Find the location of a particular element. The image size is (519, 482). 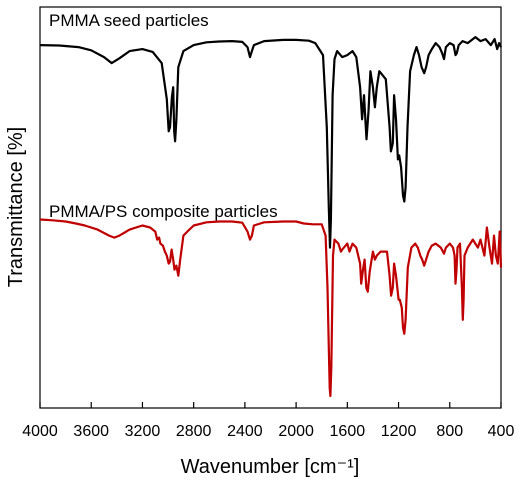

x-axis-ticks: 4000 3600 3200 2800 2400 2000 1600 1200 800 400 is located at coordinates (268, 421).